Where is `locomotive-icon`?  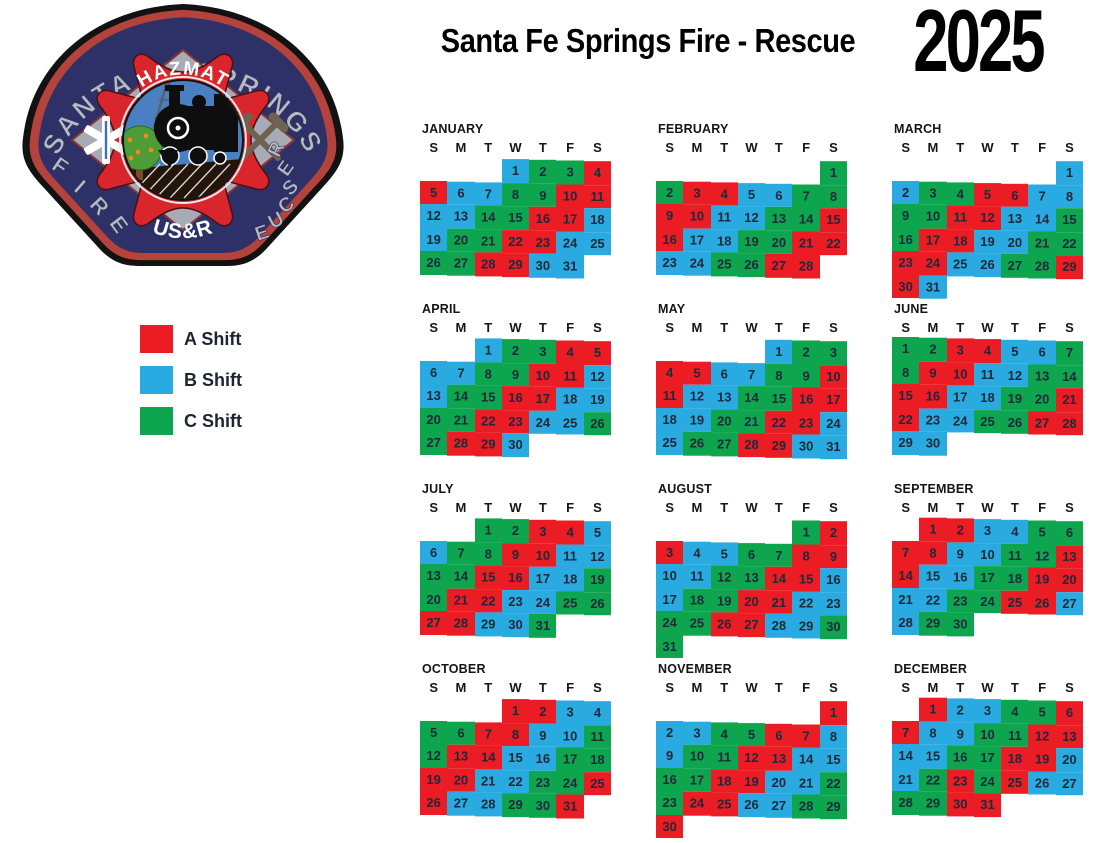 locomotive-icon is located at coordinates (196, 126).